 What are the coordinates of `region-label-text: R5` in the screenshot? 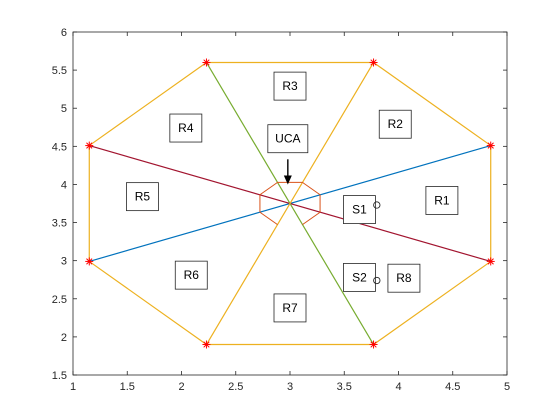 It's located at (143, 197).